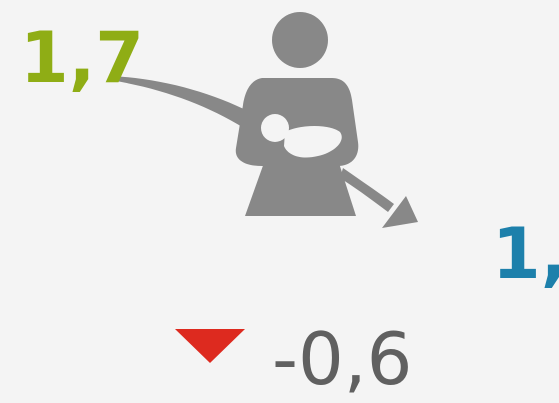 This screenshot has width=559, height=403. Describe the element at coordinates (367, 190) in the screenshot. I see `arrow-body` at that location.